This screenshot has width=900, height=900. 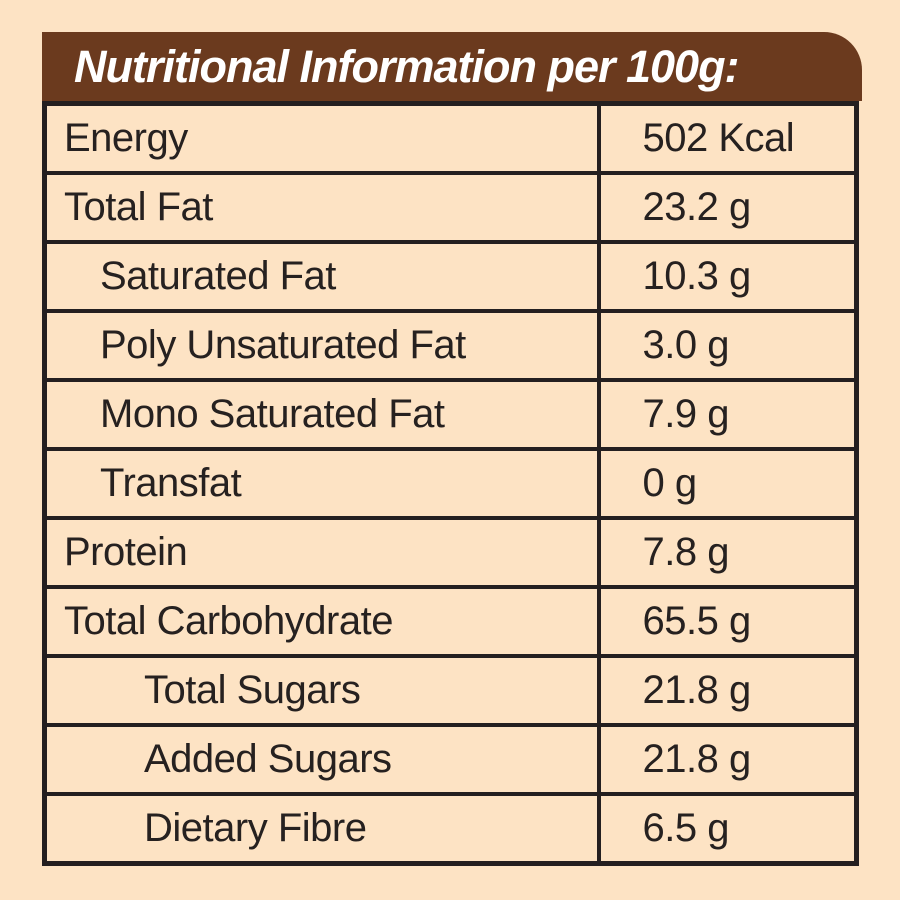 I want to click on nutrient-label: Energy, so click(x=321, y=138).